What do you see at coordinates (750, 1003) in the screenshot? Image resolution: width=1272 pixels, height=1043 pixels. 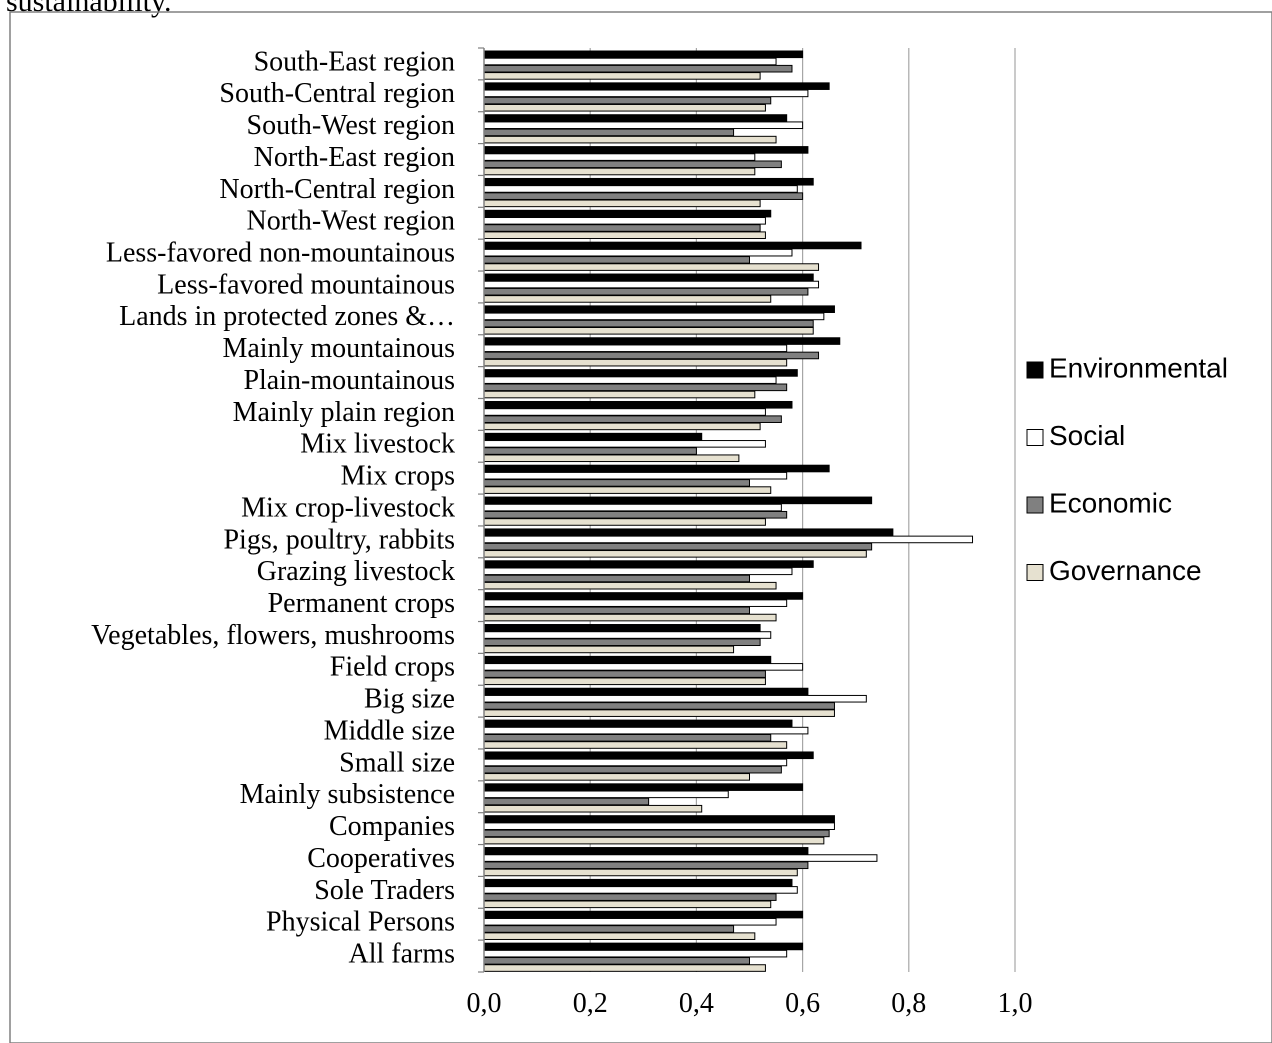 I see `x-tick-labels: 0,0 0,2 0,4 0,6 0,8 1,0` at bounding box center [750, 1003].